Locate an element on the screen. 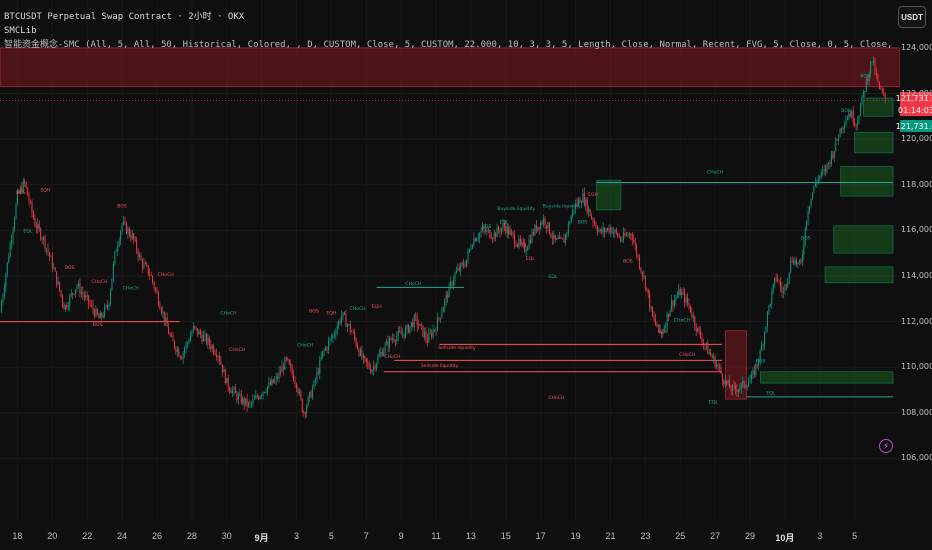 This screenshot has width=932, height=550. price-tick-label: 106,000.0 is located at coordinates (916, 458).